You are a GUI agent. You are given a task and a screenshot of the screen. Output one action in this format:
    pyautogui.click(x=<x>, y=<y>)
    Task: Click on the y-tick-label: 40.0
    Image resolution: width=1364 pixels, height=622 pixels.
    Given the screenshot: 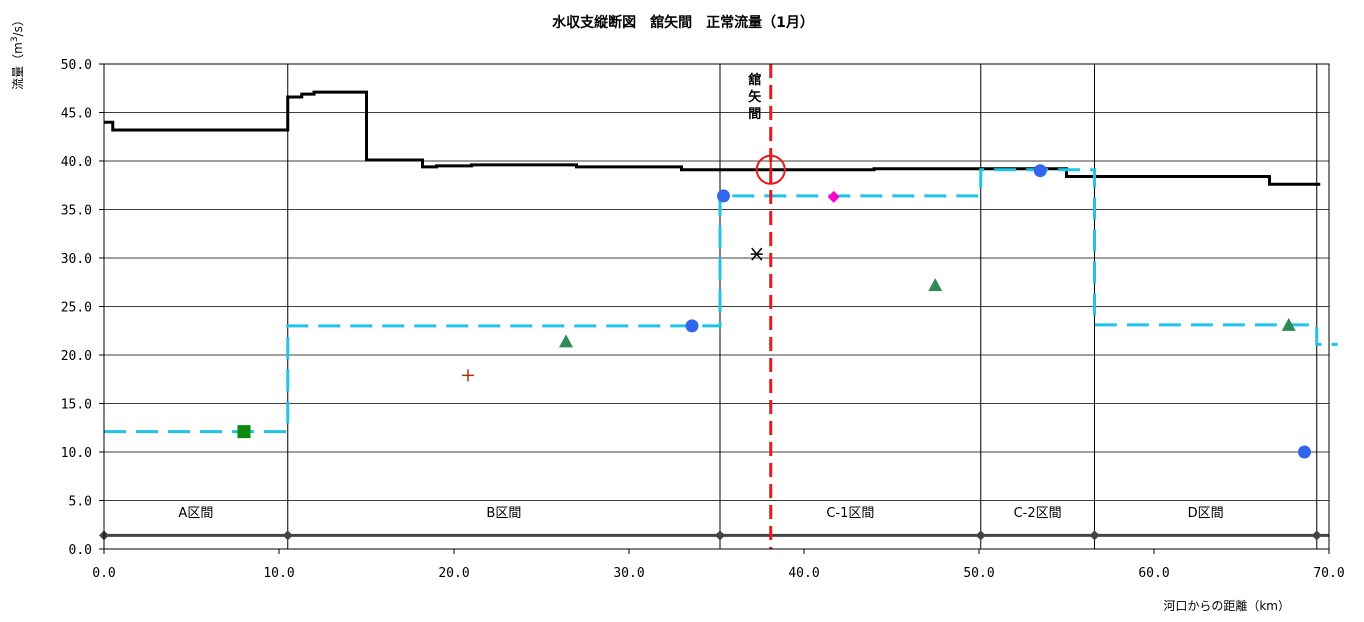 What is the action you would take?
    pyautogui.click(x=76, y=162)
    